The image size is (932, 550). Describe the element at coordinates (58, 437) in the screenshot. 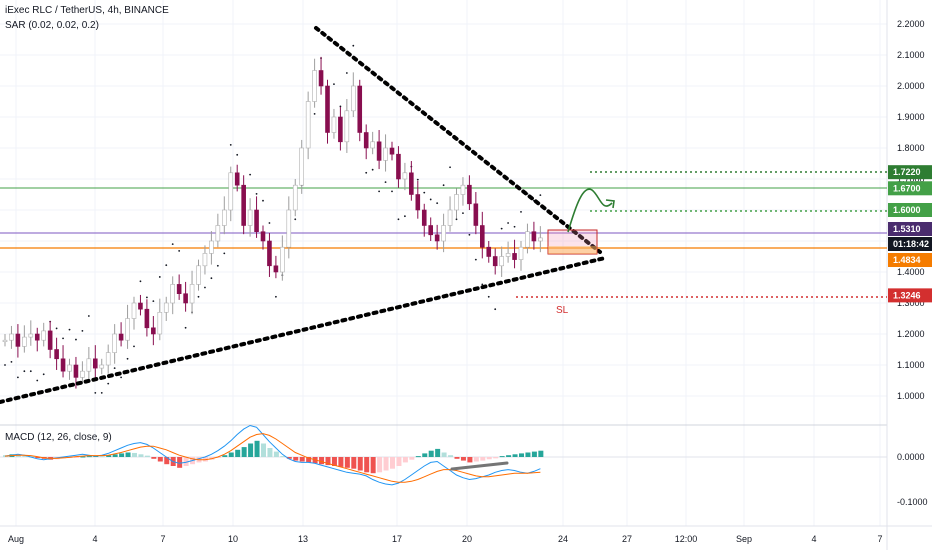

I see `macd-indicator-title: MACD (12, 26, close, 9)` at that location.